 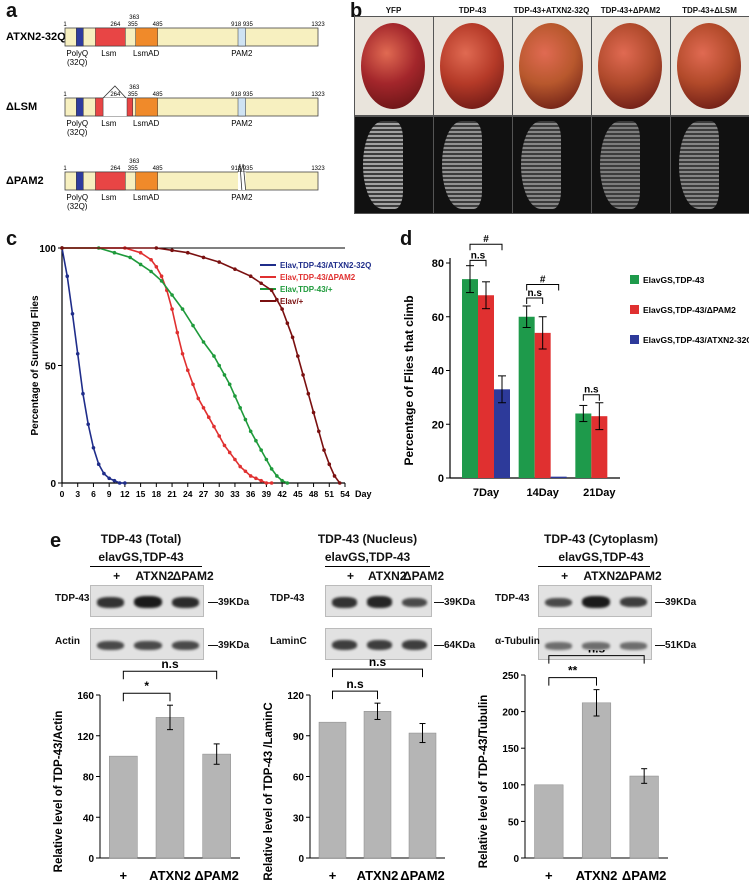 What do you see at coordinates (108, 53) in the screenshot?
I see `lsm-label: Lsm` at bounding box center [108, 53].